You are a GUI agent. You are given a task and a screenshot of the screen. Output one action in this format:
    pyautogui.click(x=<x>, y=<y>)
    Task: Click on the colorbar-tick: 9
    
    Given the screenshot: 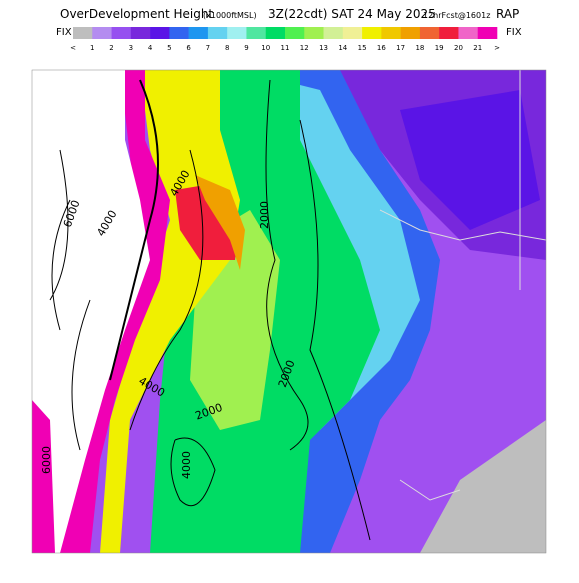 What is the action you would take?
    pyautogui.click(x=246, y=48)
    